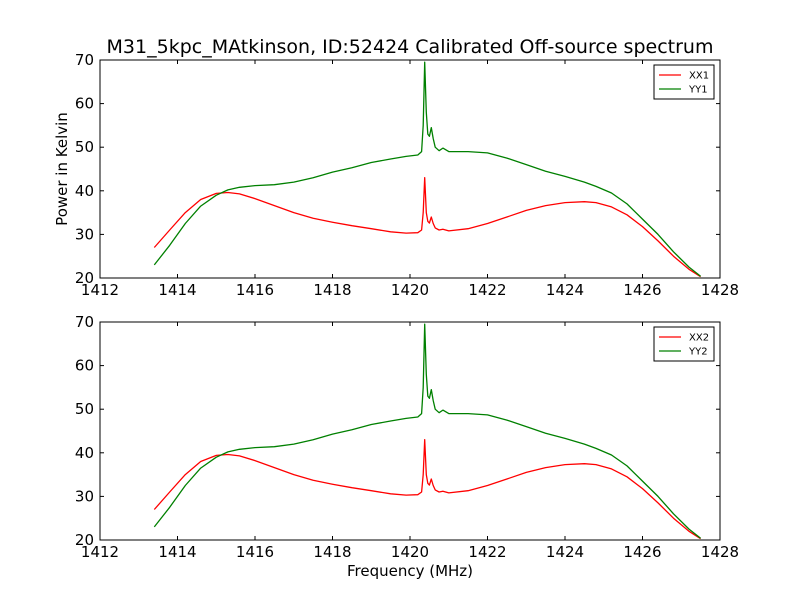  What do you see at coordinates (62, 169) in the screenshot?
I see `y-axis-label: Power in Kelvin` at bounding box center [62, 169].